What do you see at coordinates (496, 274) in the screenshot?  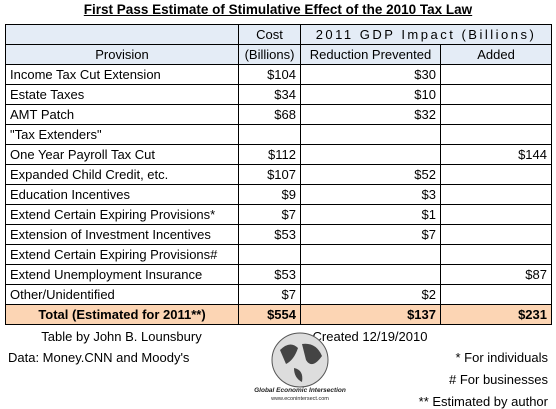 I see `cell: $87` at bounding box center [496, 274].